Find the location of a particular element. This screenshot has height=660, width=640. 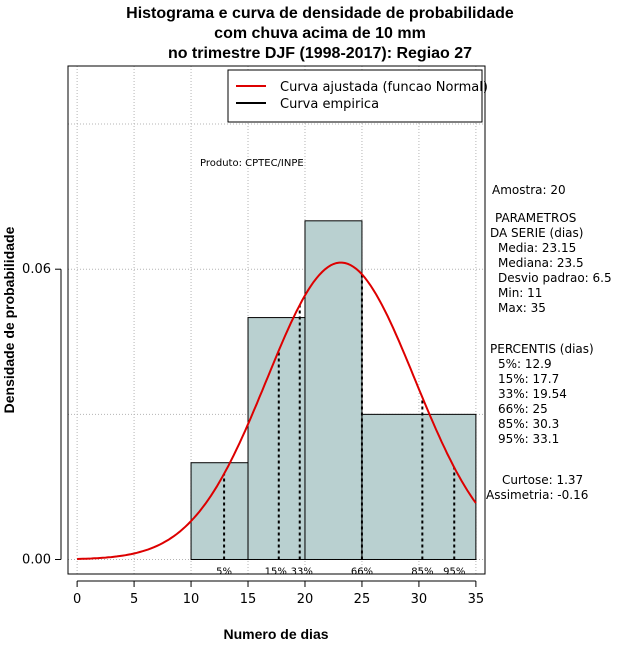

params-heading-2: DA SERIE (dias) is located at coordinates (537, 233).